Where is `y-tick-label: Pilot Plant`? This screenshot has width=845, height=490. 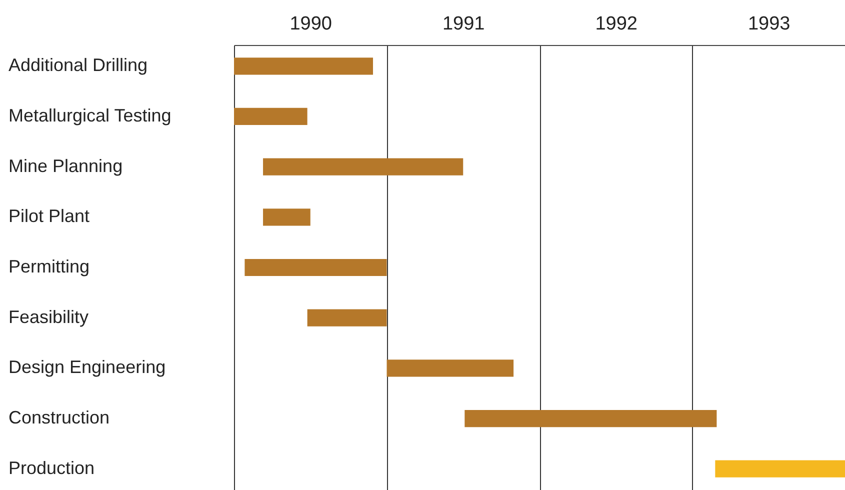 y-tick-label: Pilot Plant is located at coordinates (49, 216).